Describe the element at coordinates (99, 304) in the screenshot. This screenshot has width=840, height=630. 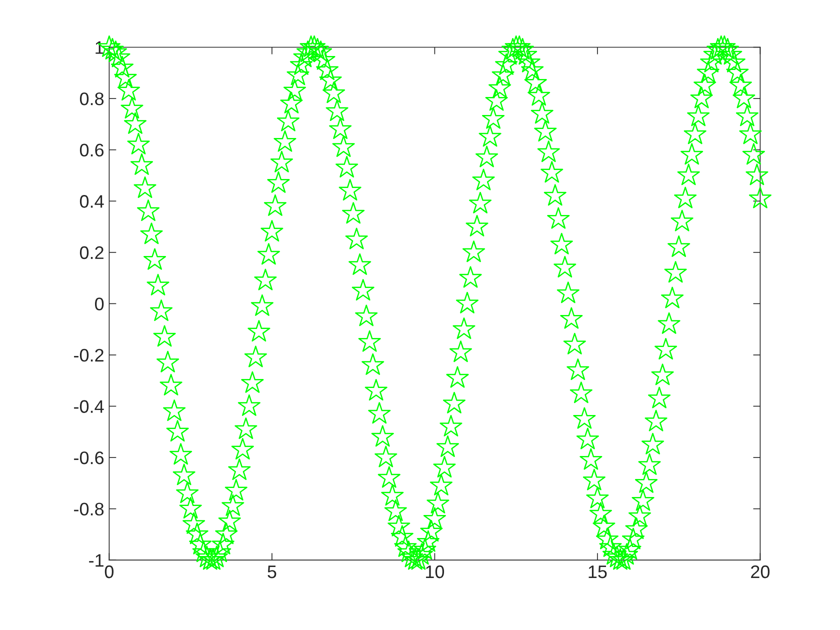
I see `y-tick-label: 0` at that location.